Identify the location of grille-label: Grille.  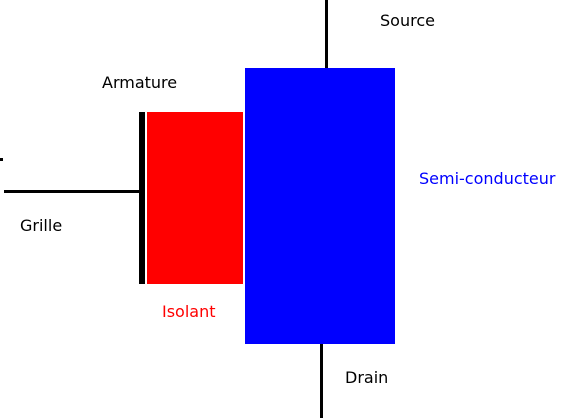
(41, 225).